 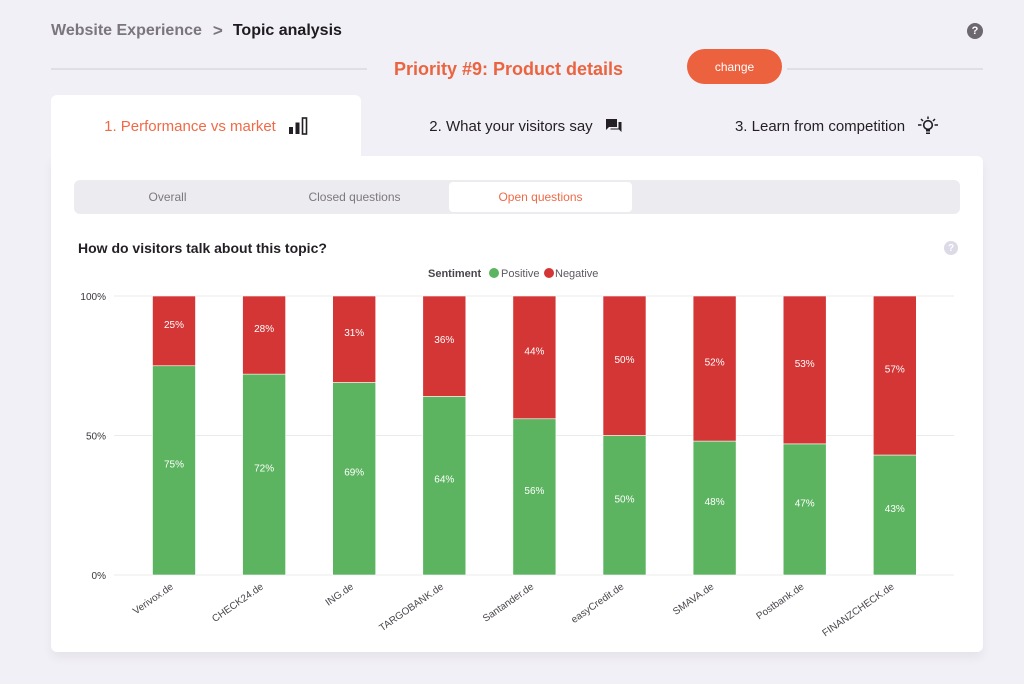 What do you see at coordinates (340, 594) in the screenshot?
I see `x-tick-label: ING.de` at bounding box center [340, 594].